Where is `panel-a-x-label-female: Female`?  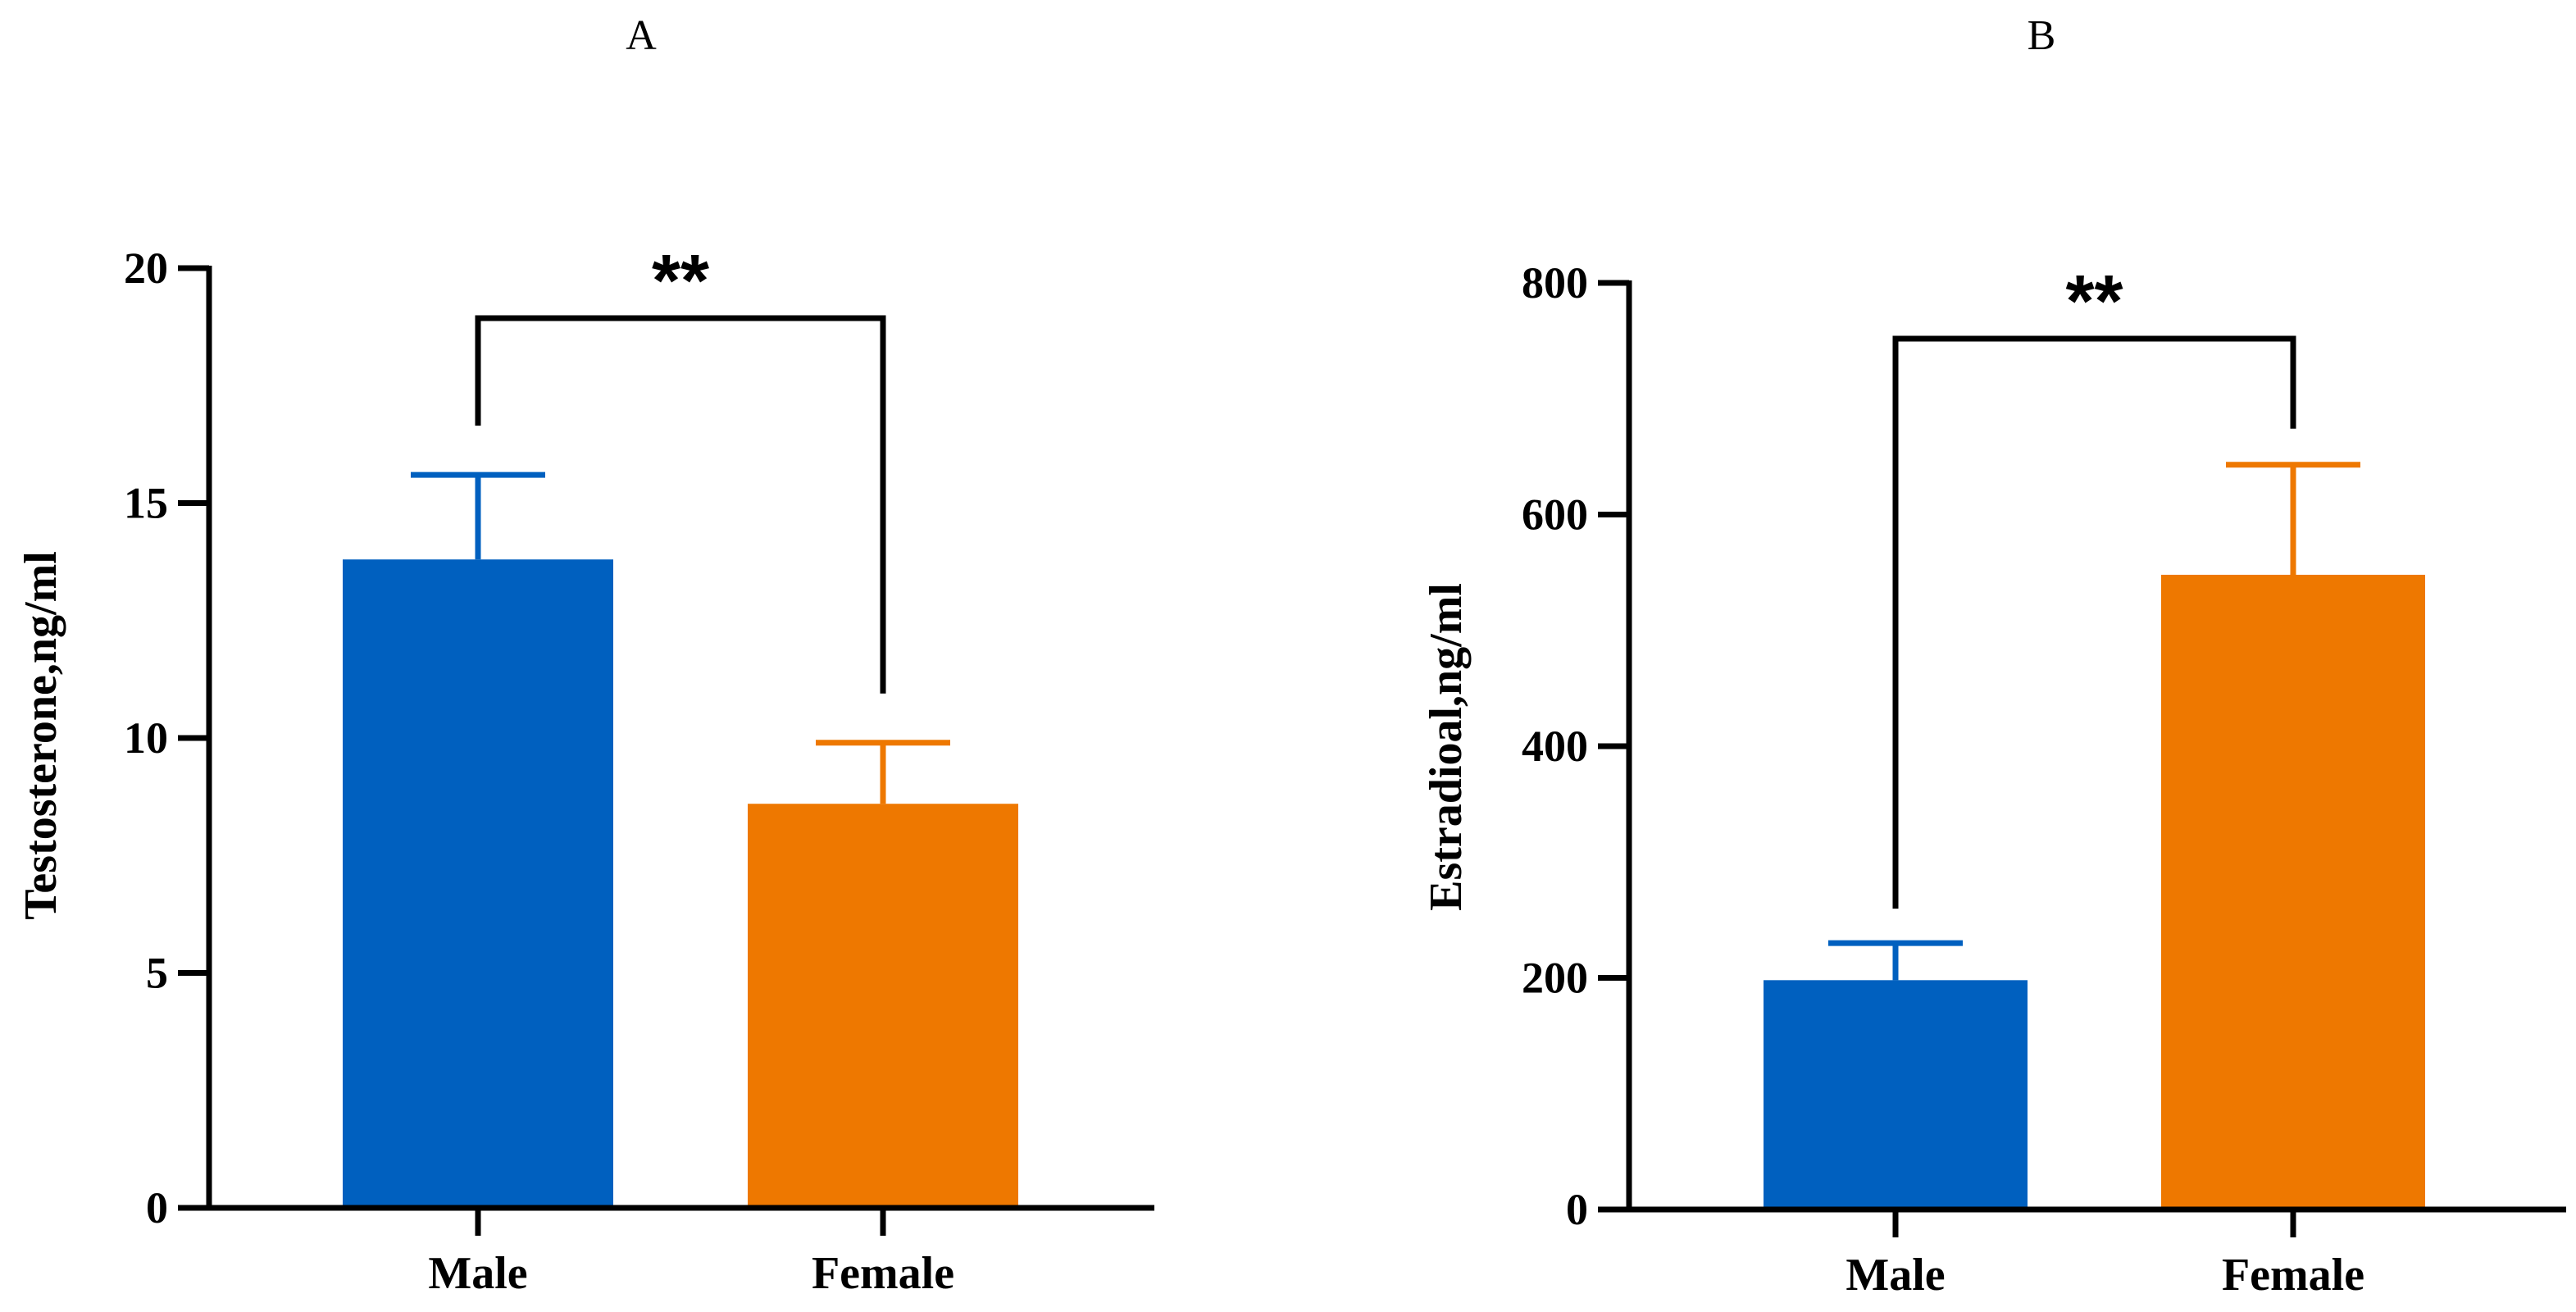
panel-a-x-label-female: Female is located at coordinates (883, 1273).